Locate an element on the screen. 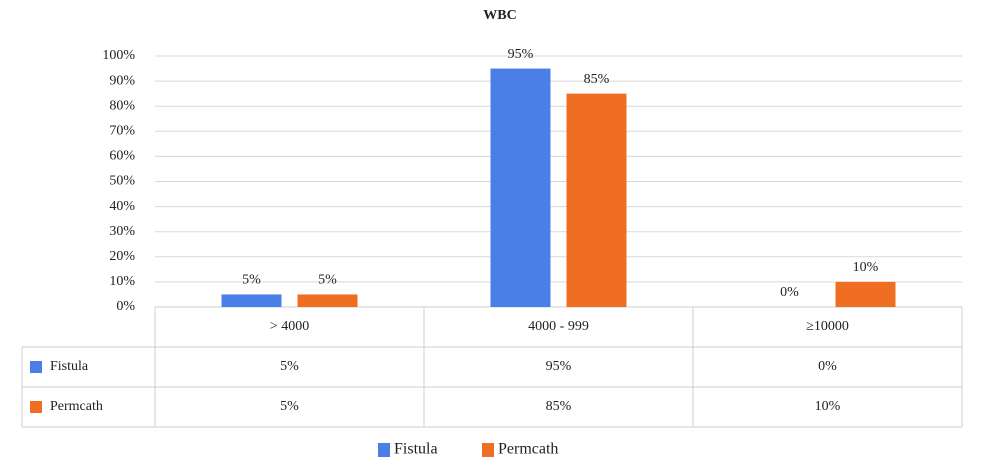 This screenshot has height=471, width=1000. x-tick-label: > 4000 is located at coordinates (289, 326).